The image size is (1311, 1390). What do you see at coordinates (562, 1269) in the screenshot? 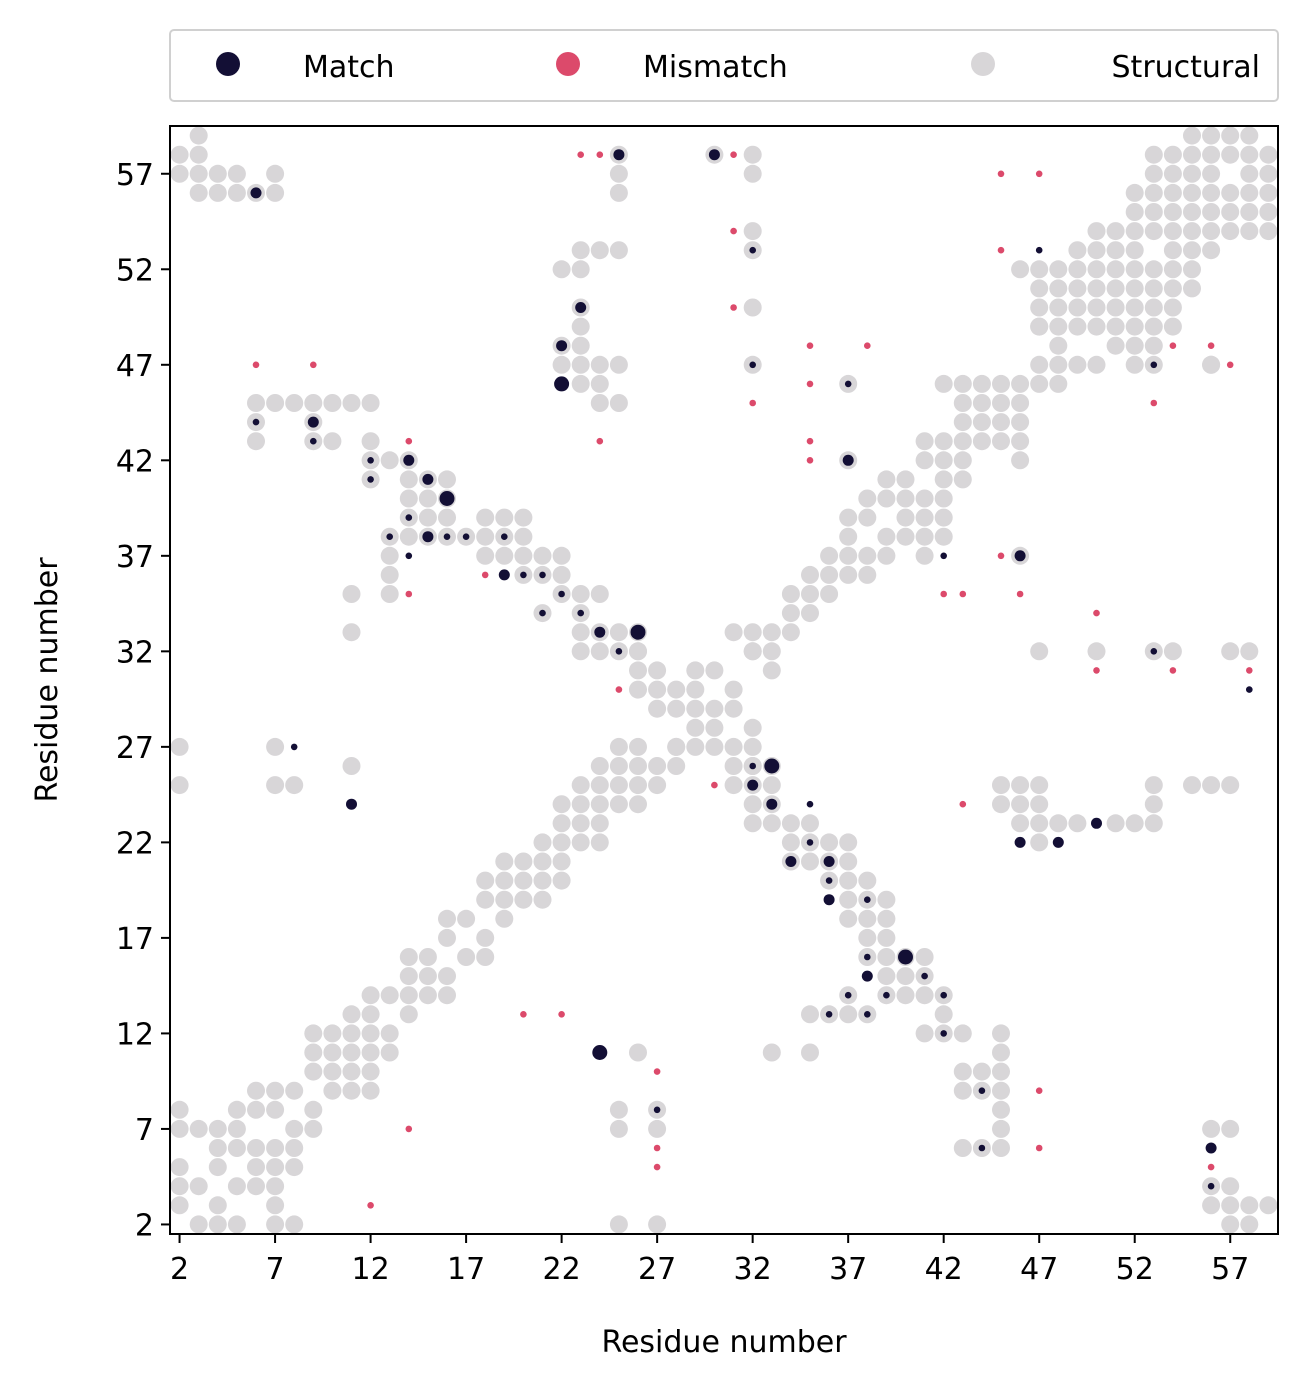
I see `x-tick-label: 22` at bounding box center [562, 1269].